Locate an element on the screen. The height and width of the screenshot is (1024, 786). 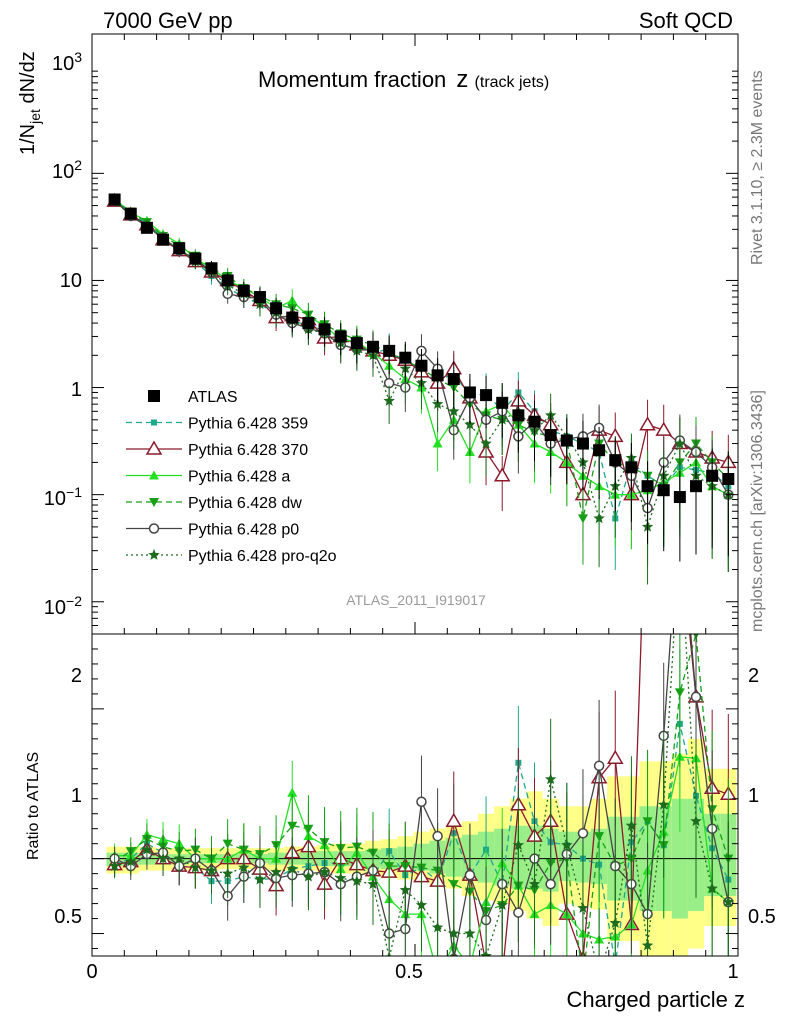
legend-label: Pythia 6.428 dw is located at coordinates (245, 503).